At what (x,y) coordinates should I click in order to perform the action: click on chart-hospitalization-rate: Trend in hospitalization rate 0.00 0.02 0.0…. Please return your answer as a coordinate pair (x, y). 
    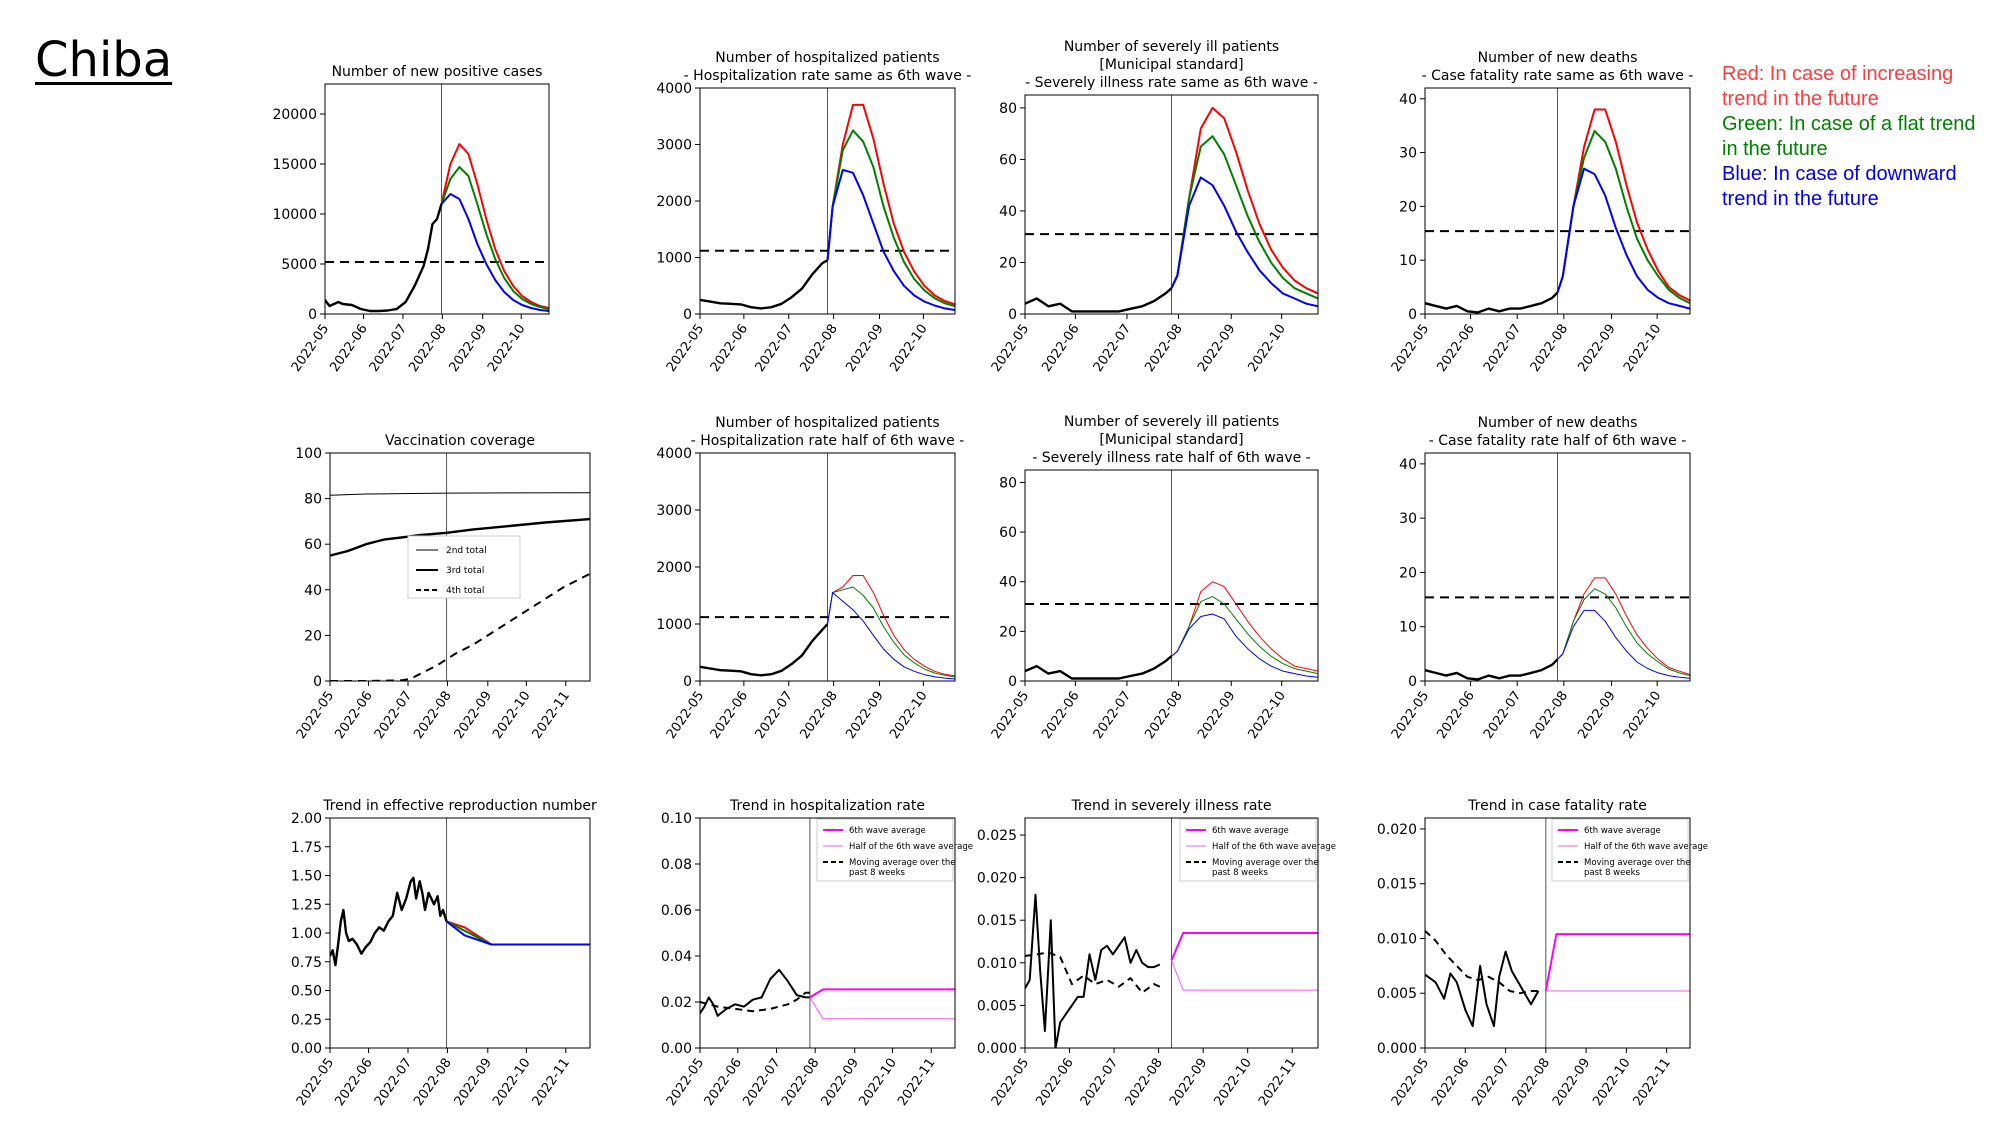
    Looking at the image, I should click on (817, 953).